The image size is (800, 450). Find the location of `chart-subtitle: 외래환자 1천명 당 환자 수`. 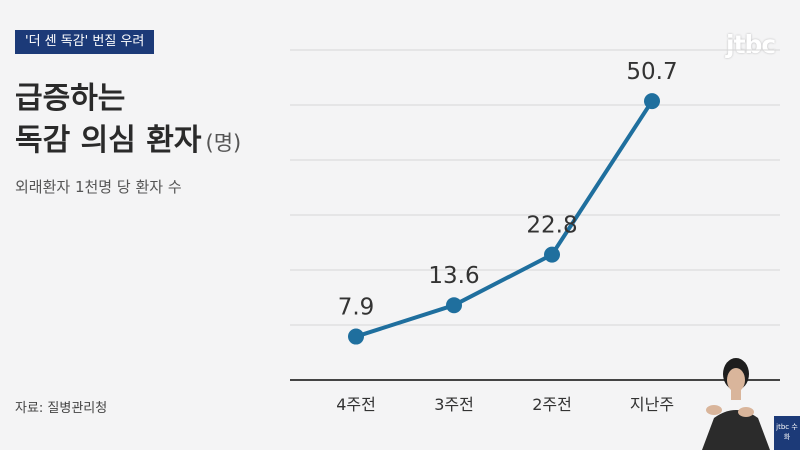

chart-subtitle: 외래환자 1천명 당 환자 수 is located at coordinates (98, 187).